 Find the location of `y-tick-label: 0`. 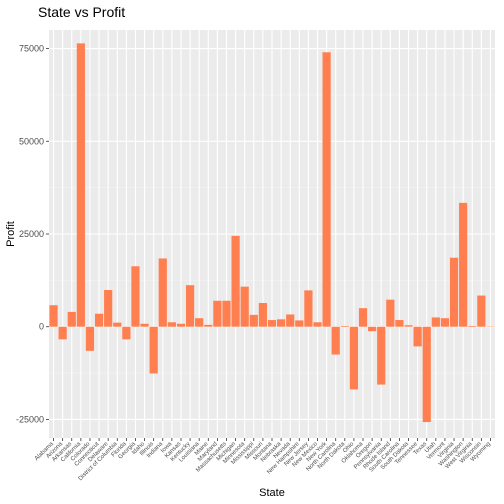

y-tick-label: 0 is located at coordinates (41, 327).